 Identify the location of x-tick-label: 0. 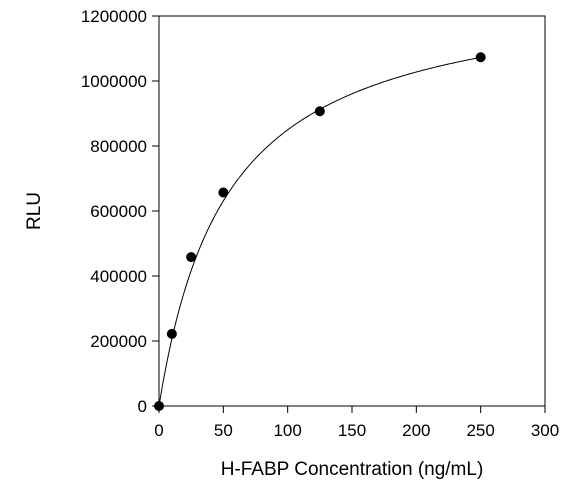
(158, 430).